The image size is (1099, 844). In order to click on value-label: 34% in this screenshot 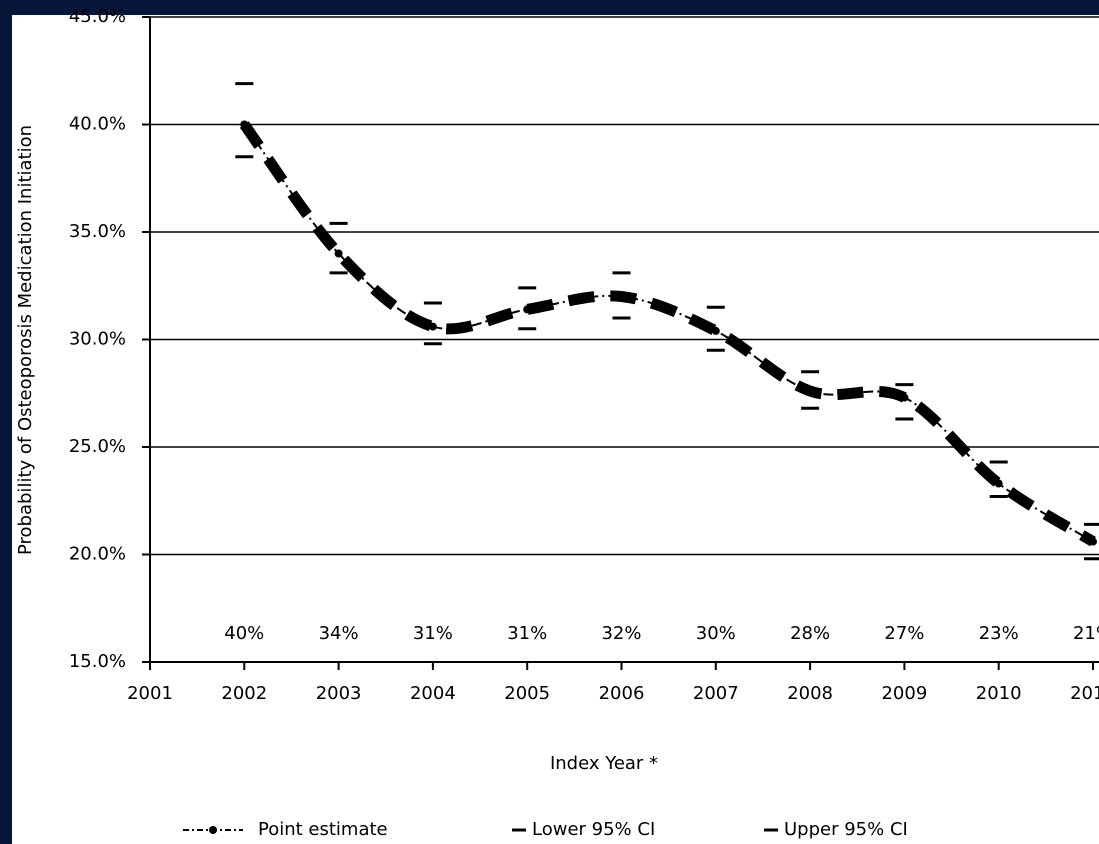, I will do `click(339, 633)`.